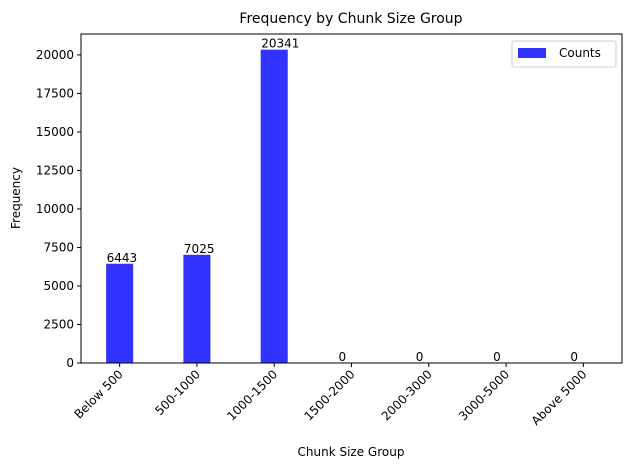  What do you see at coordinates (343, 357) in the screenshot?
I see `bar-value-label-3: 0` at bounding box center [343, 357].